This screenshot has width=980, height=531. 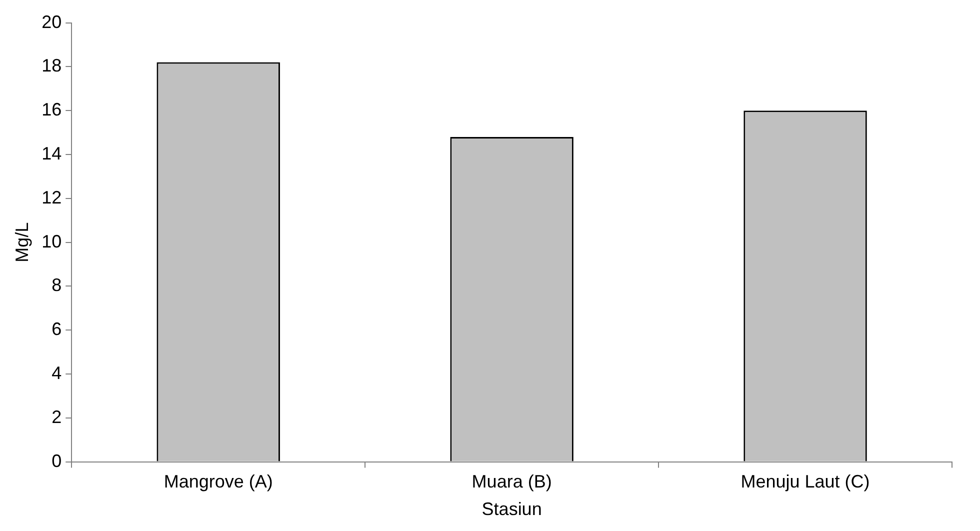 What do you see at coordinates (57, 329) in the screenshot?
I see `y-tick-label: 6` at bounding box center [57, 329].